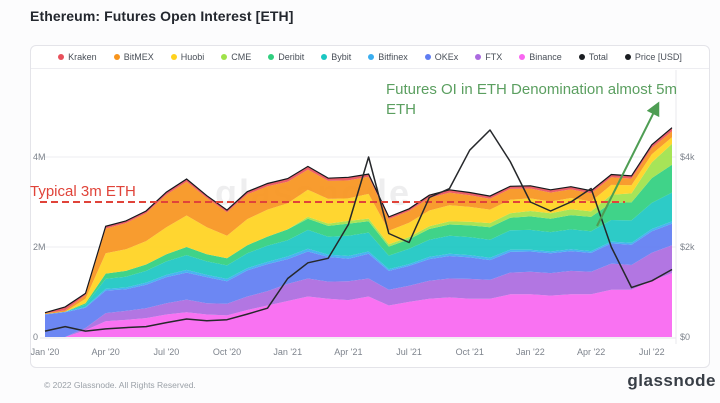  I want to click on y-left-tick: 2M, so click(39, 247).